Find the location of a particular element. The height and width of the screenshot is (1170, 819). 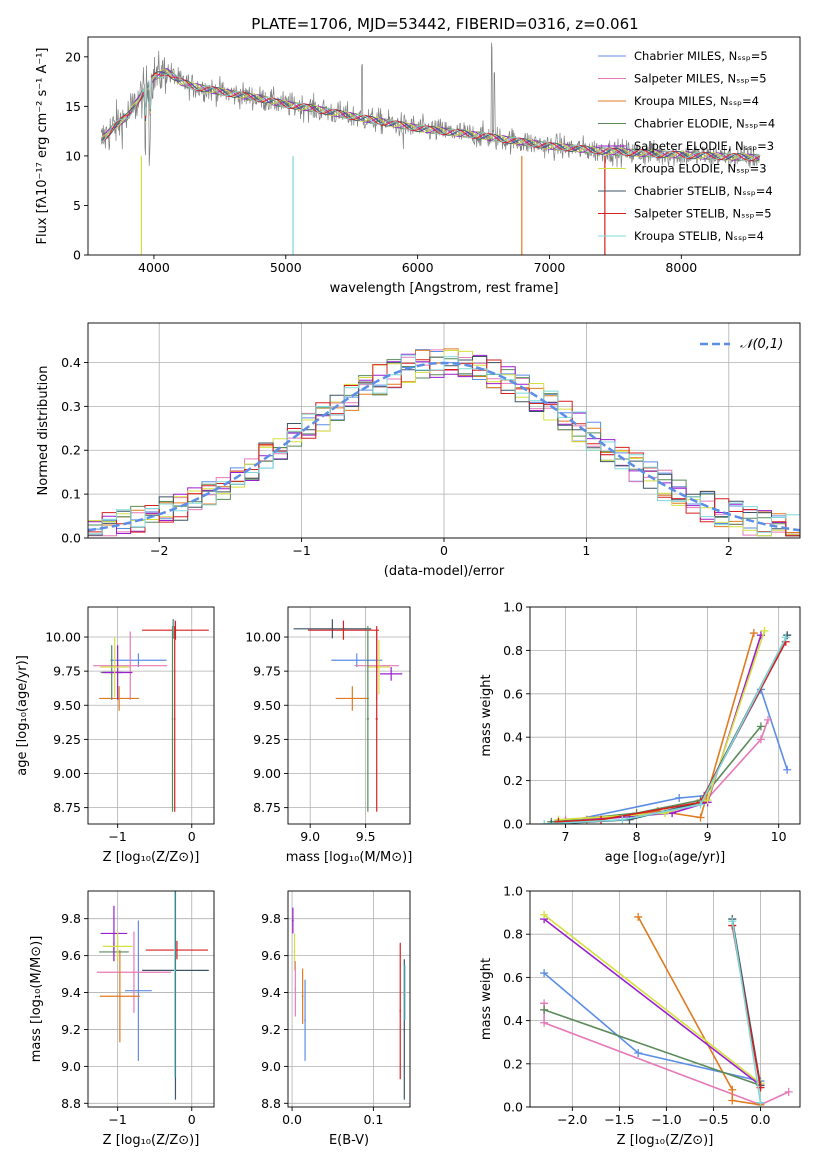

y-tick-label: 10.00 is located at coordinates (263, 637).